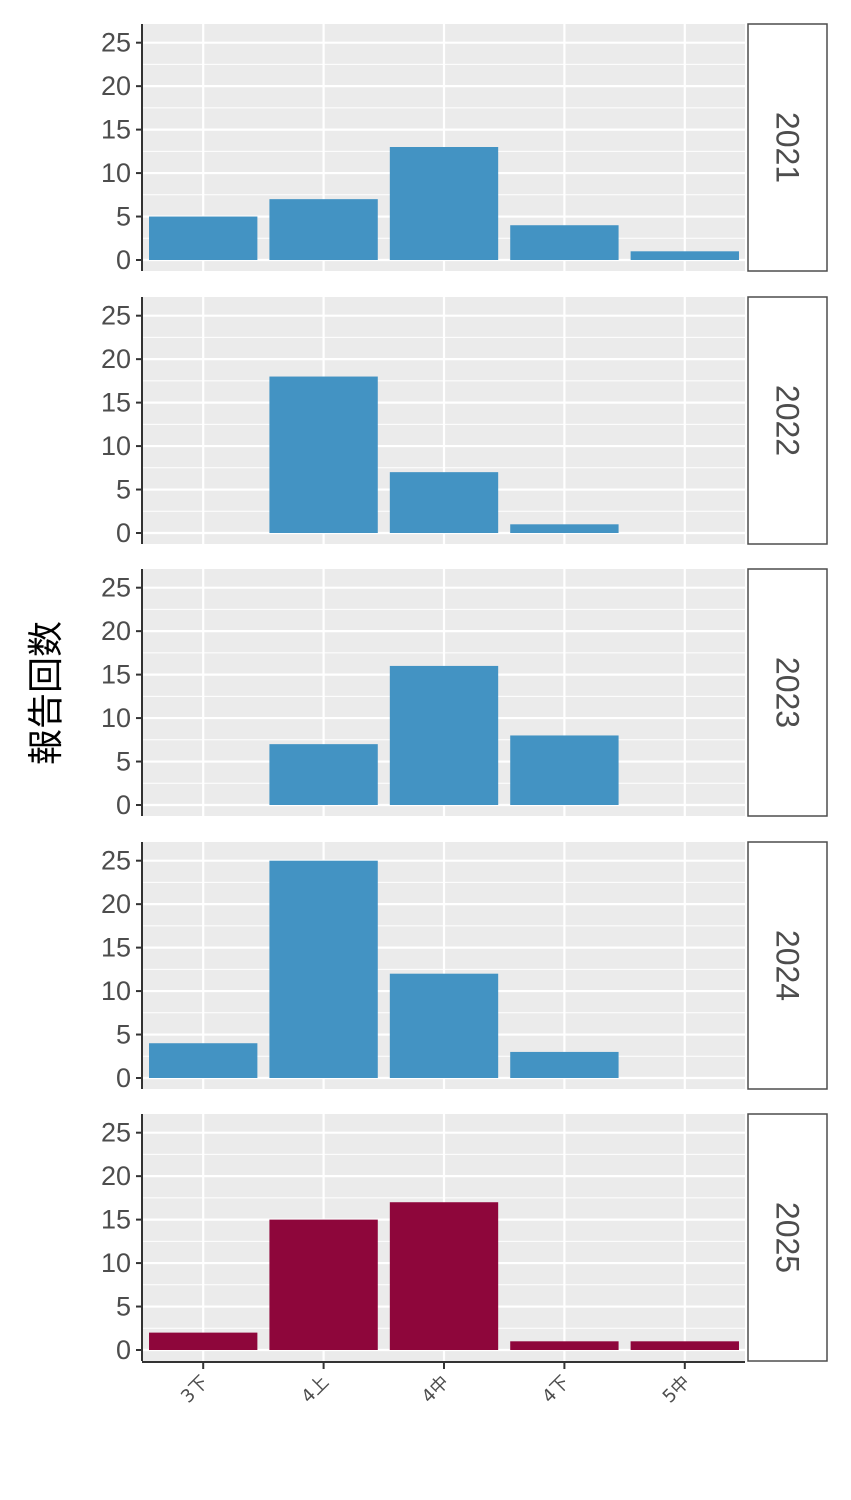 The width and height of the screenshot is (851, 1500). What do you see at coordinates (556, 1390) in the screenshot?
I see `x-tick-label: 4下` at bounding box center [556, 1390].